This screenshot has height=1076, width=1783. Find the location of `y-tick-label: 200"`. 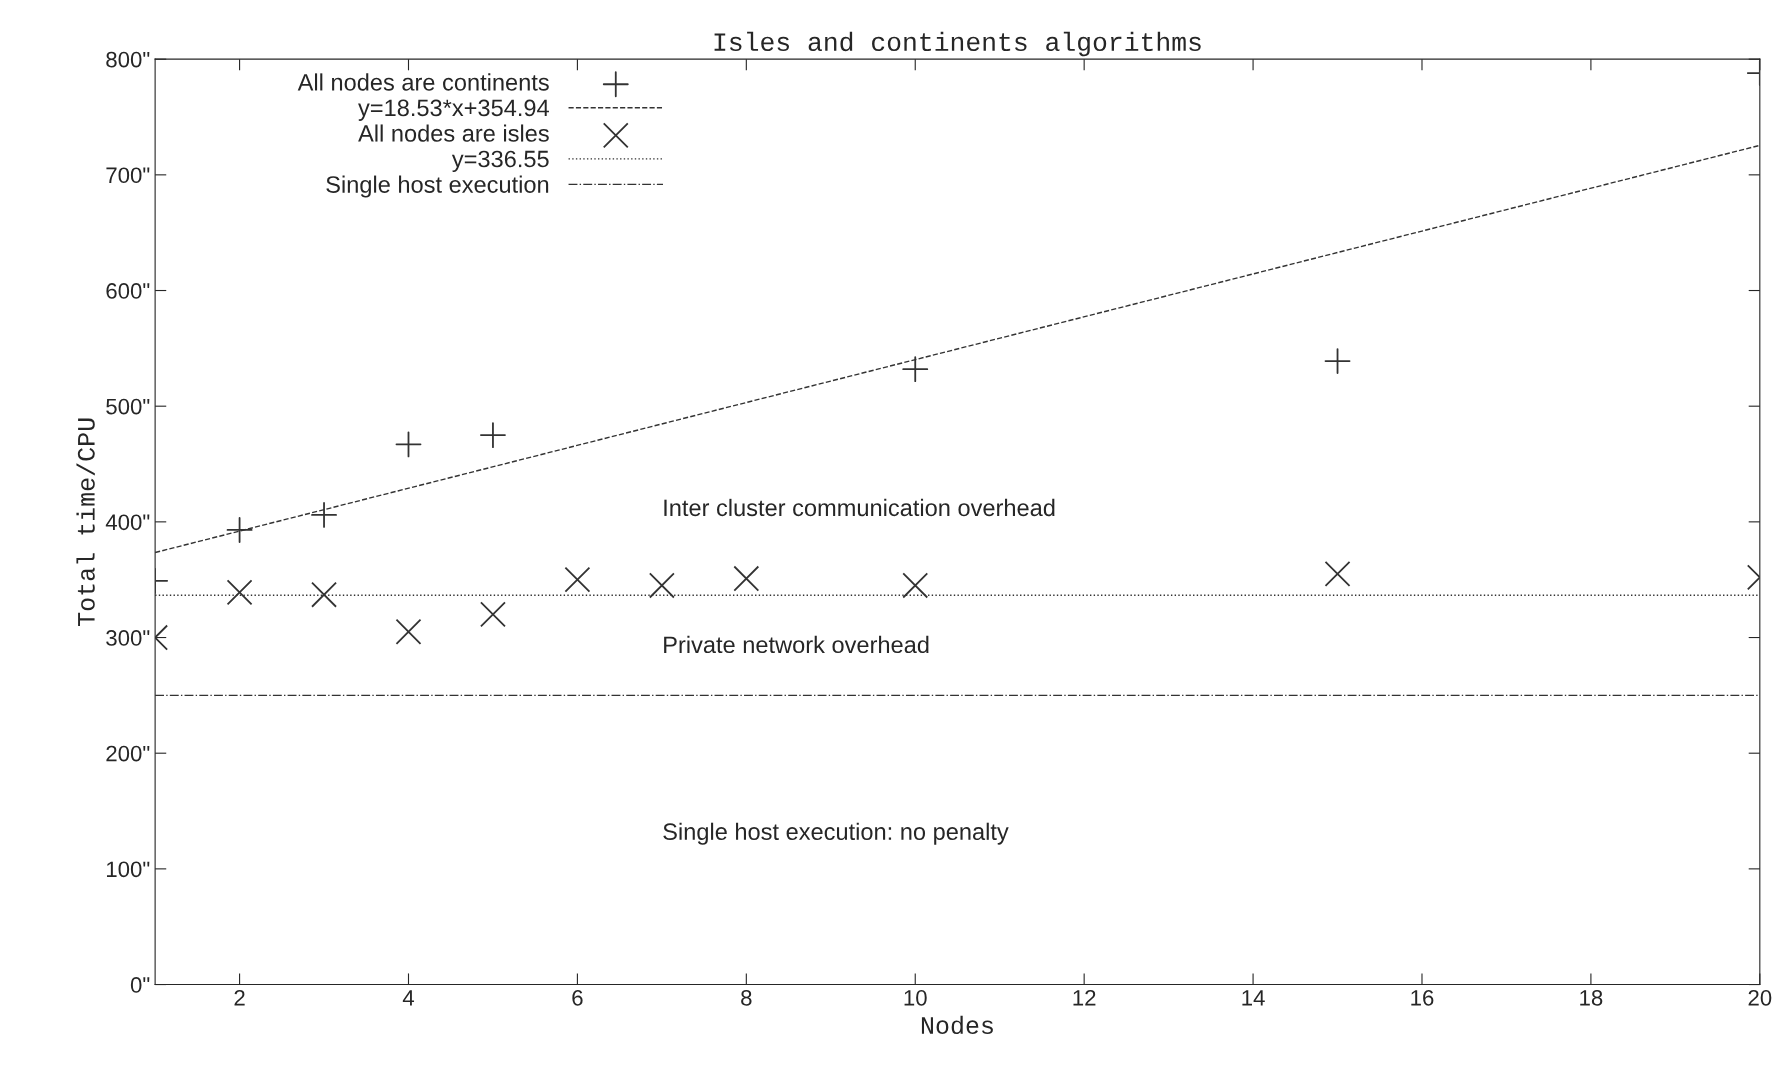

y-tick-label: 200" is located at coordinates (128, 753).